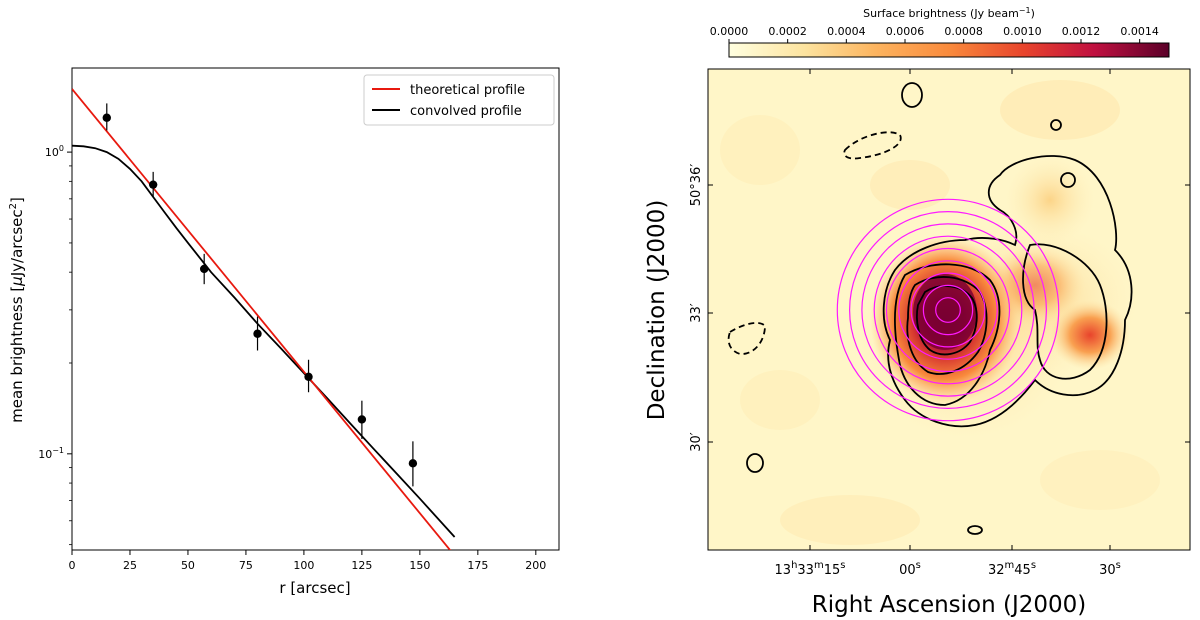 This screenshot has width=1200, height=620. What do you see at coordinates (787, 31) in the screenshot?
I see `colorbar-tick-label: 0.0002` at bounding box center [787, 31].